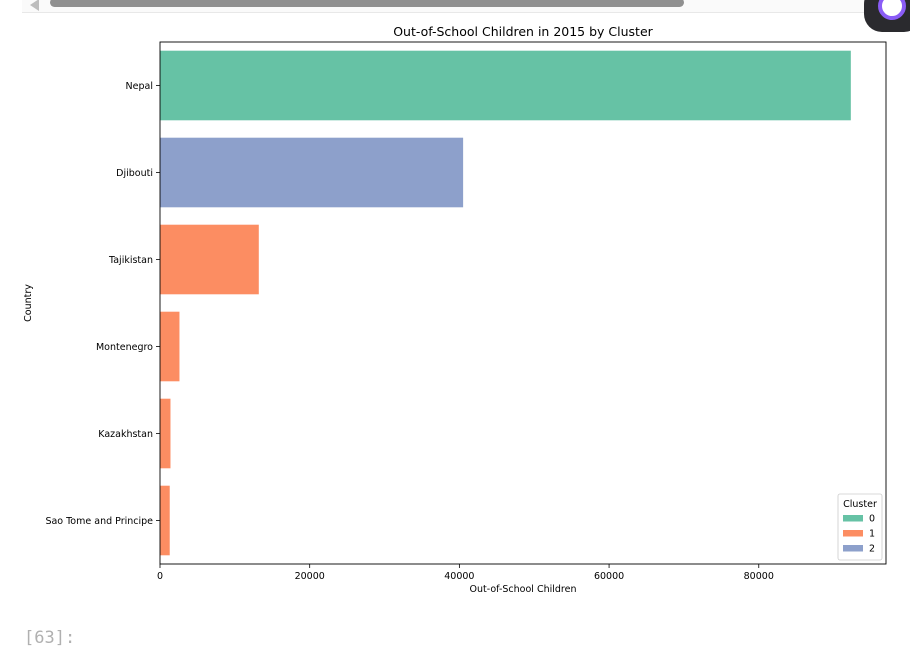 This screenshot has height=648, width=910. I want to click on y-tick-label: Tajikistan, so click(130, 260).